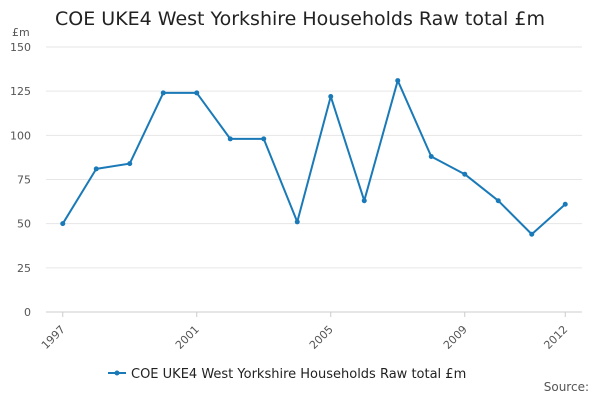  What do you see at coordinates (53, 337) in the screenshot?
I see `x-tick-label: 1997` at bounding box center [53, 337].